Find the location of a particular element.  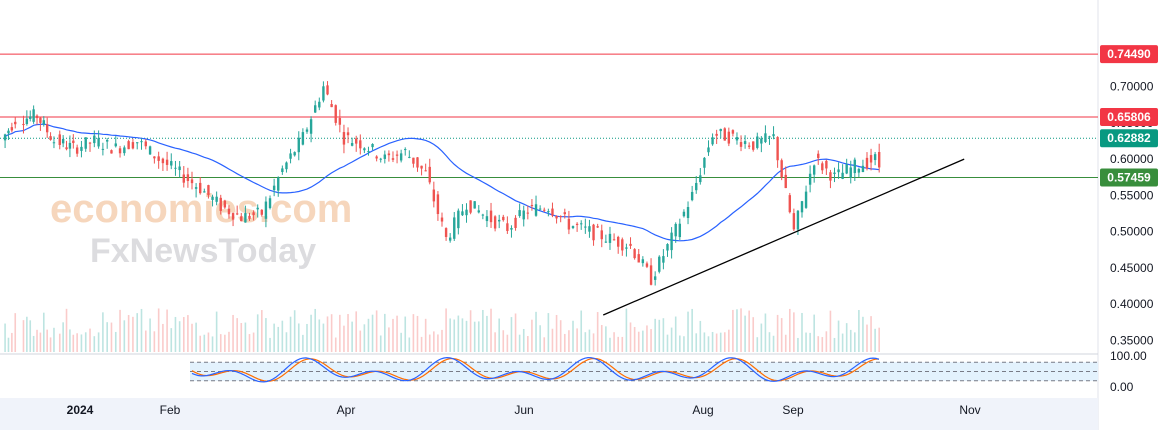

stochastic-k-line is located at coordinates (535, 369).